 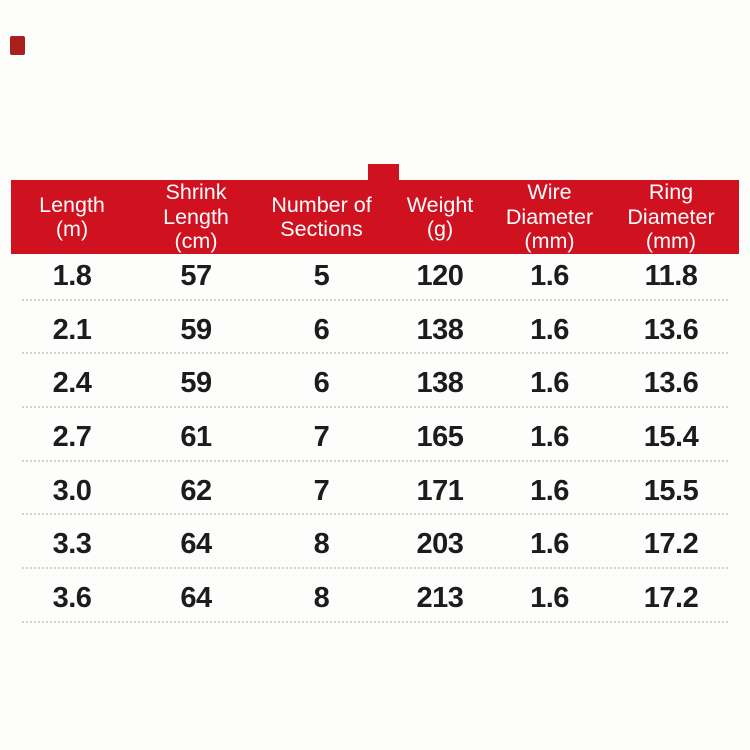 What do you see at coordinates (72, 597) in the screenshot?
I see `table-cell: 3.6` at bounding box center [72, 597].